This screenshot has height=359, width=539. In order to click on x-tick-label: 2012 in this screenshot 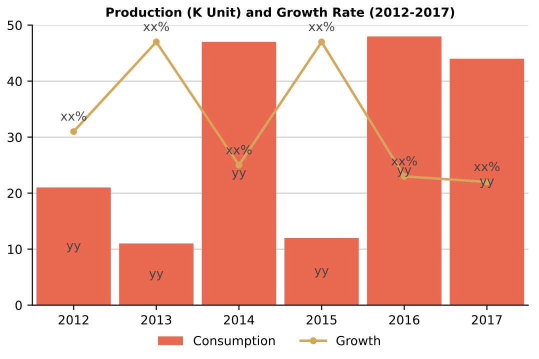, I will do `click(73, 320)`.